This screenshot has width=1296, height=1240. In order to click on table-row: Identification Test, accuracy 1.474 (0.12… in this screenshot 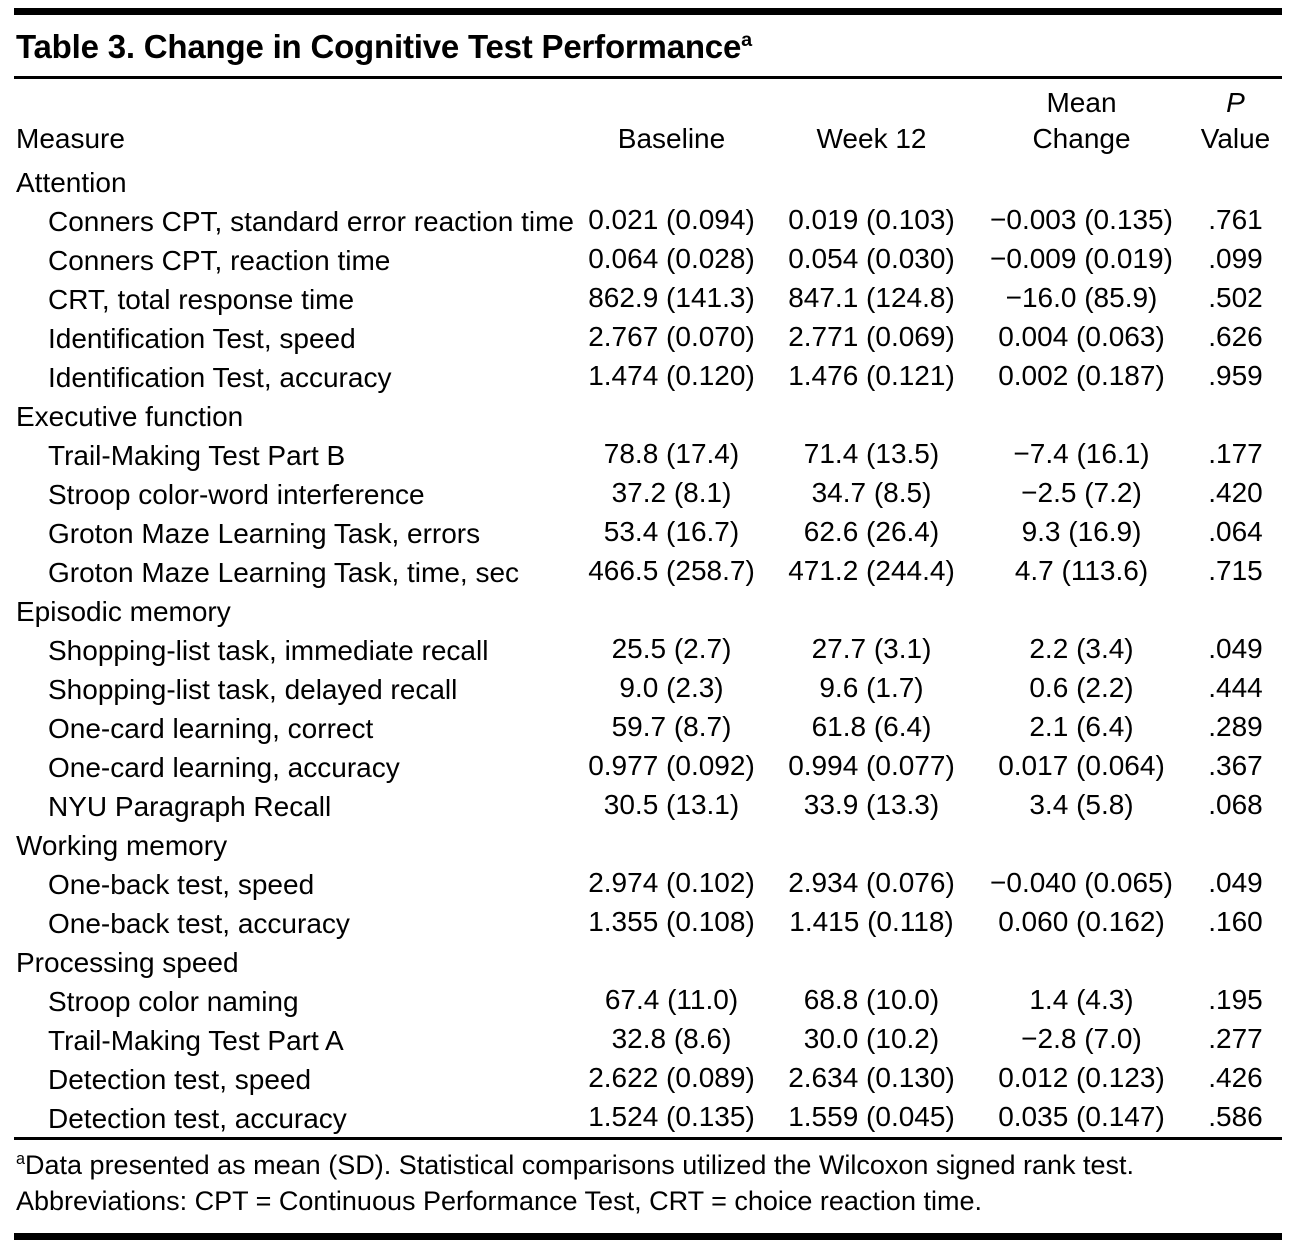, I will do `click(648, 376)`.